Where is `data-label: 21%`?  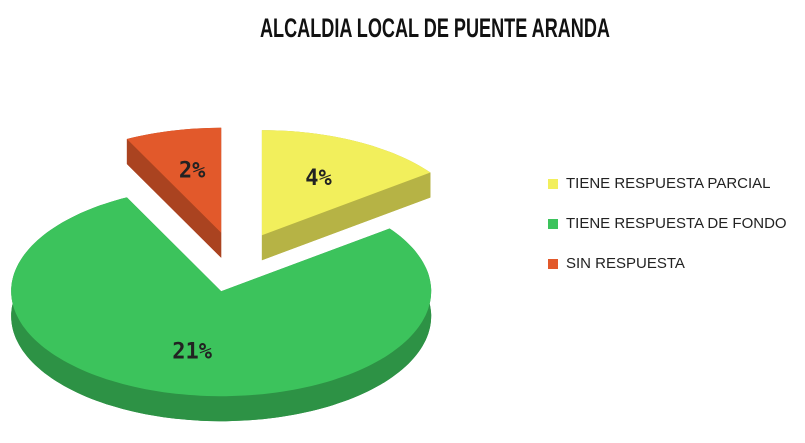 data-label: 21% is located at coordinates (192, 351).